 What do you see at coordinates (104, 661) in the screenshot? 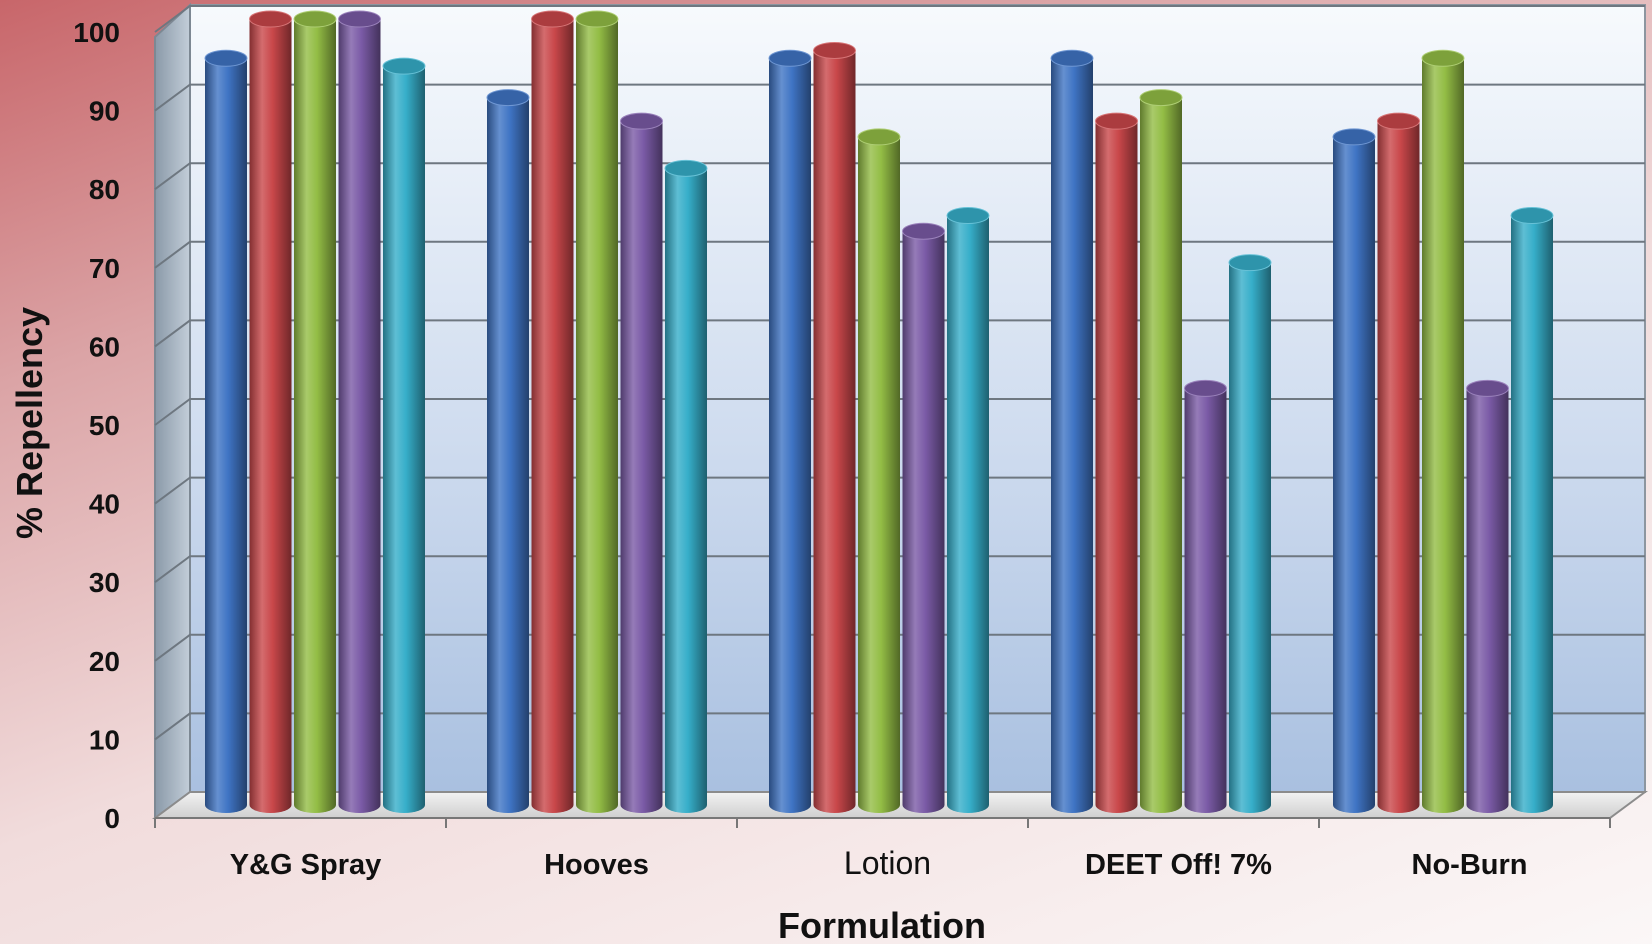
I see `y-tick-label: 20` at bounding box center [104, 661].